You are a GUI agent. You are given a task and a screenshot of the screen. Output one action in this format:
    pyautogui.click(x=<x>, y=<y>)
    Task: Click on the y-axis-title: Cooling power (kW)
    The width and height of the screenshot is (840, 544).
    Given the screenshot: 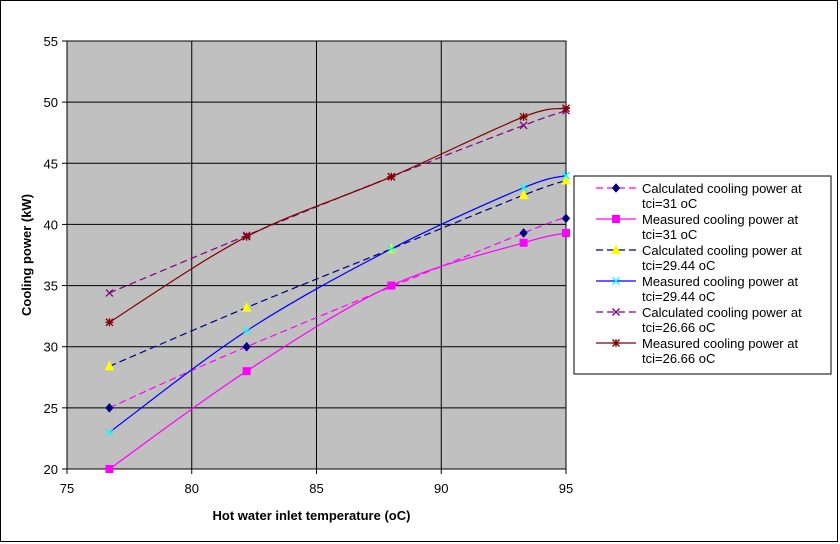 What is the action you would take?
    pyautogui.click(x=26, y=255)
    